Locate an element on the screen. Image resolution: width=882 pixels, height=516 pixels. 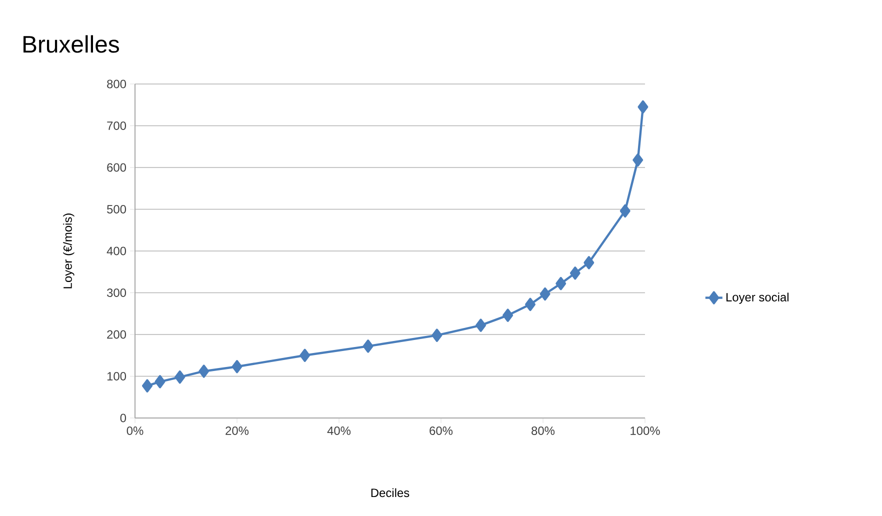
y-tick-label: 400 is located at coordinates (116, 251).